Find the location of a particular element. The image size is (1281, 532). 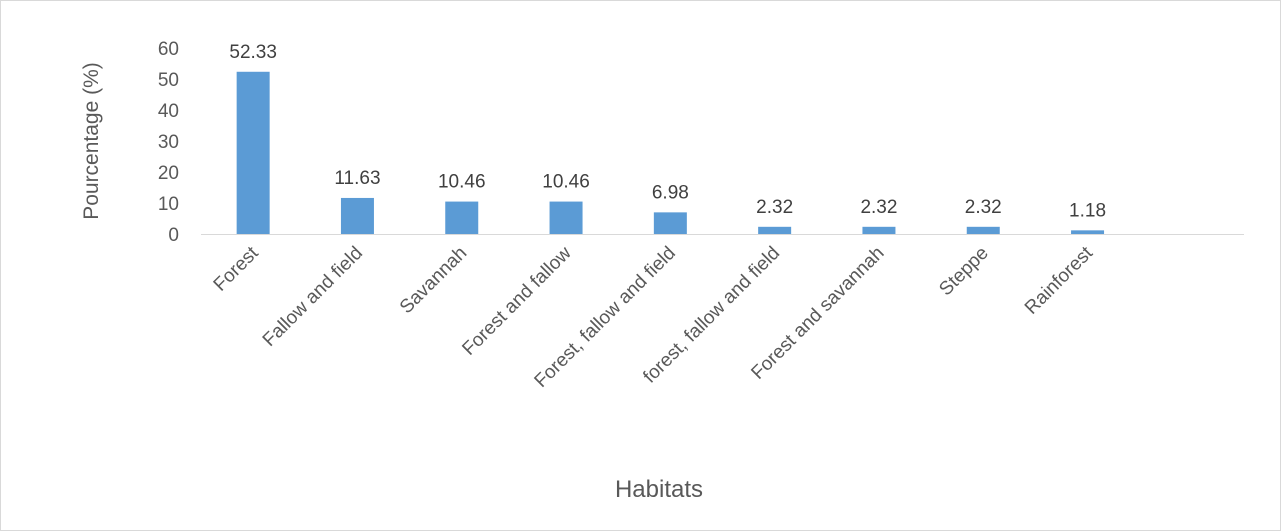

data-label: 52.33 is located at coordinates (253, 52).